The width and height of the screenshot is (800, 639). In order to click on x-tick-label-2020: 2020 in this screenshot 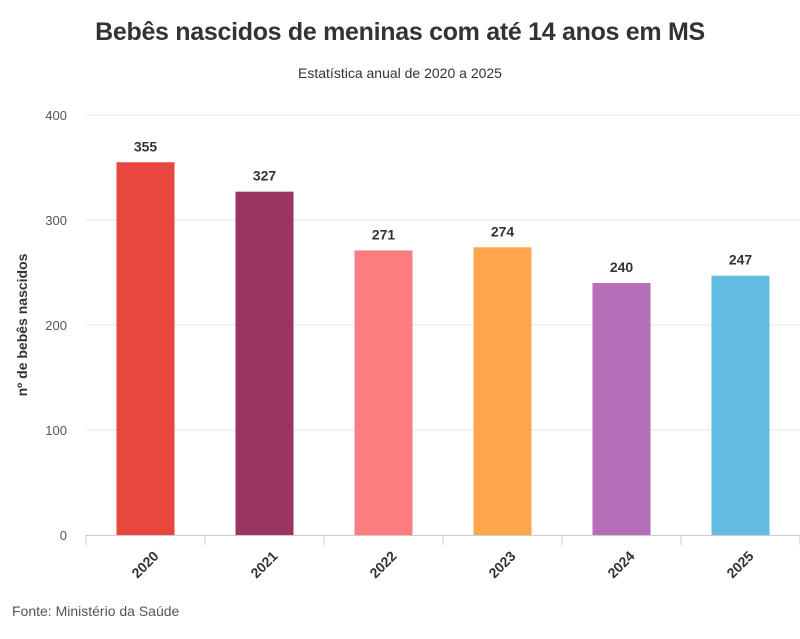, I will do `click(144, 564)`.